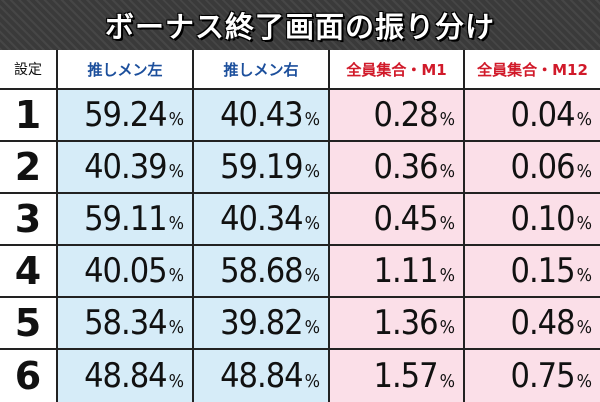 The height and width of the screenshot is (402, 600). I want to click on value-number: 1.36, so click(406, 323).